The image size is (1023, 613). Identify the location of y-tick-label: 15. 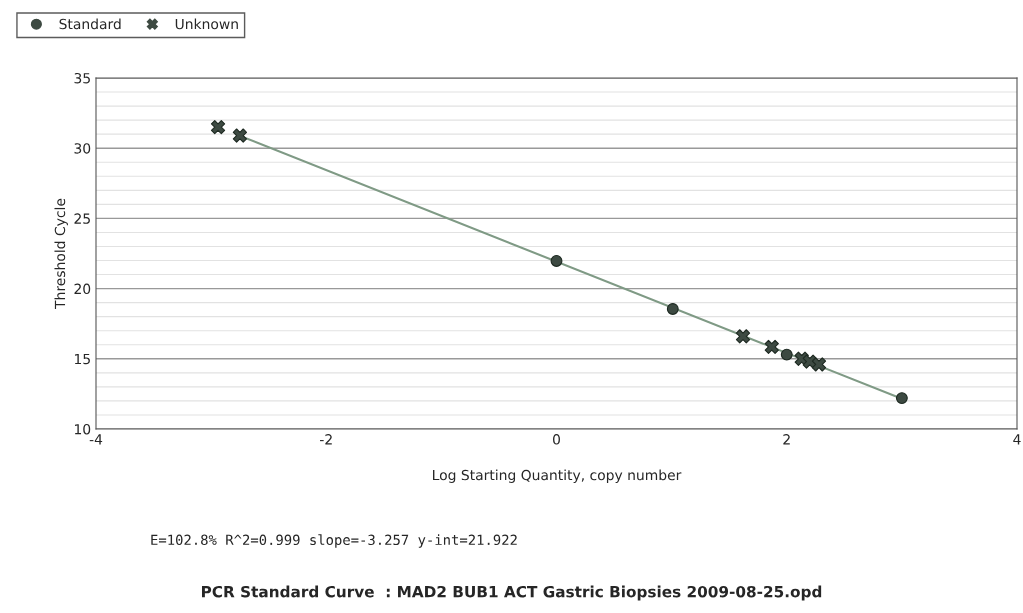
(82, 359).